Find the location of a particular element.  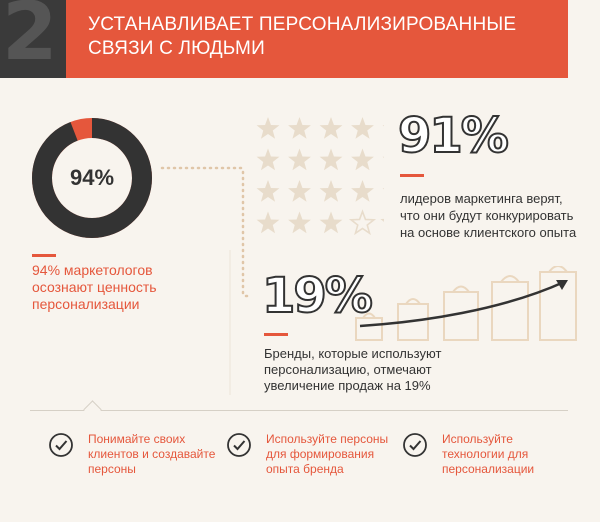

tip-2-line-3: опыта бренда is located at coordinates (305, 469).